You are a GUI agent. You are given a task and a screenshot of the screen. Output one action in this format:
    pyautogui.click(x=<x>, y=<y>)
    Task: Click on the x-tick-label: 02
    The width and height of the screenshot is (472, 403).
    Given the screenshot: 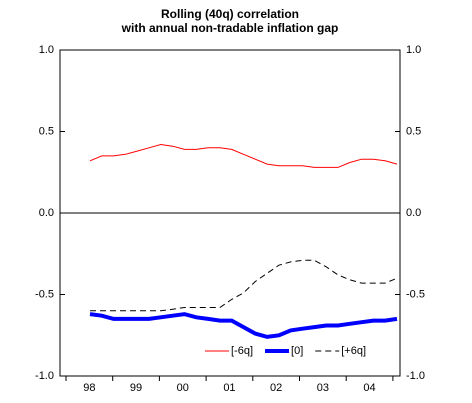 What is the action you would take?
    pyautogui.click(x=276, y=388)
    